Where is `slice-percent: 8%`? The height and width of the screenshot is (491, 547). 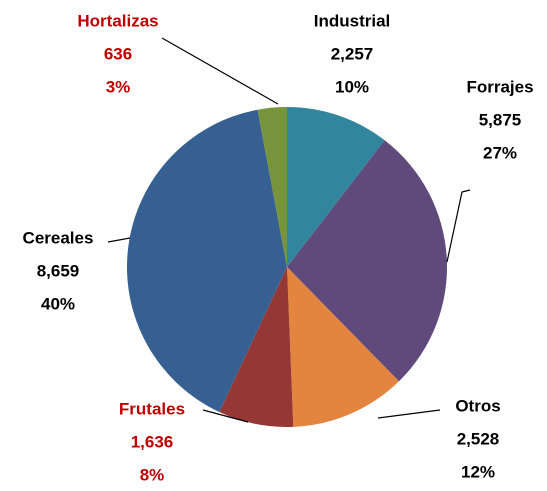 slice-percent: 8% is located at coordinates (152, 474).